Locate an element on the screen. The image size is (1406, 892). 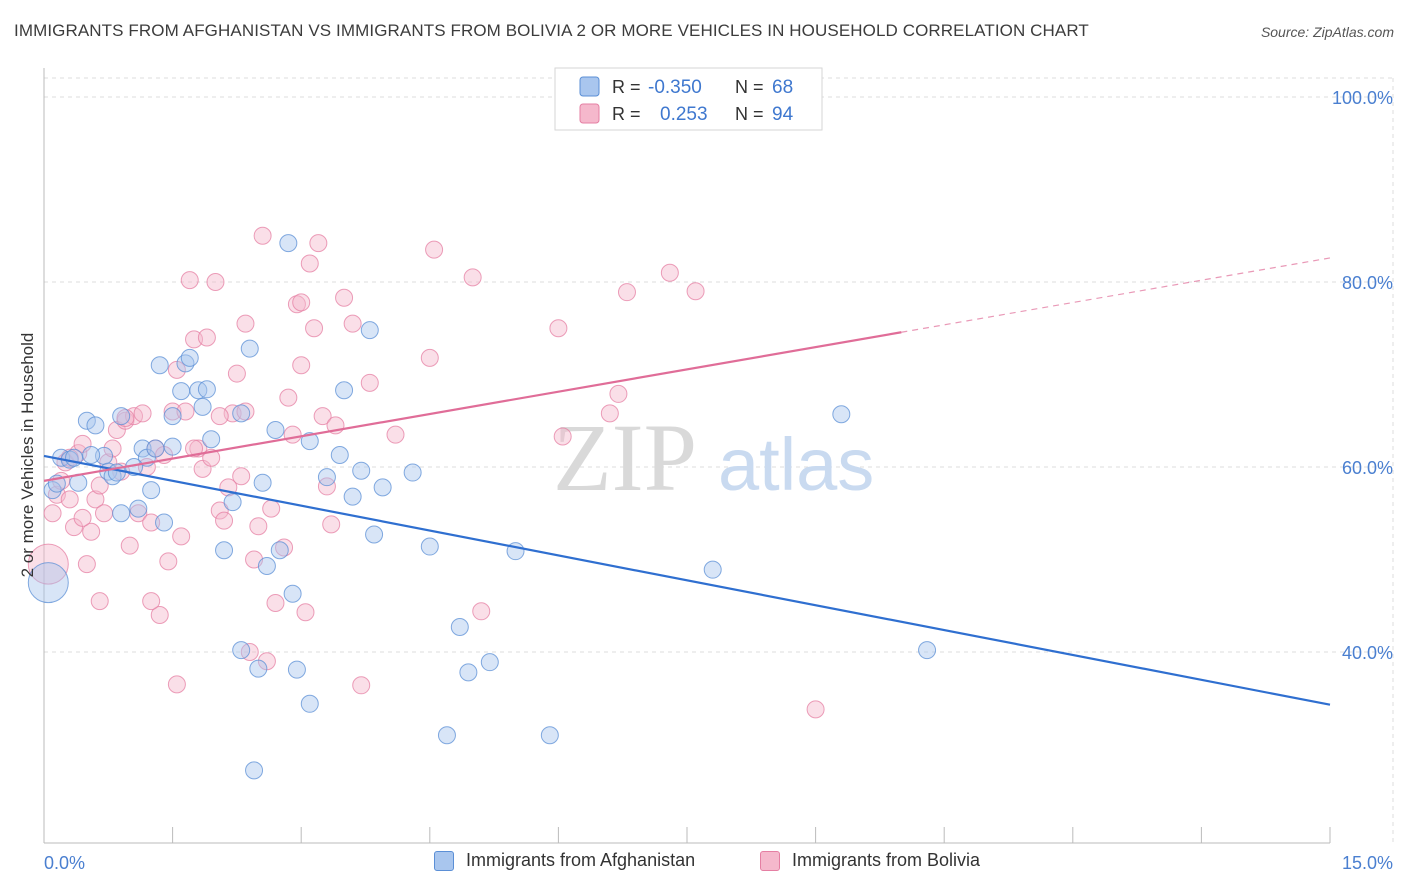
legend-item-afghanistan: Immigrants from Afghanistan is located at coordinates (564, 860).